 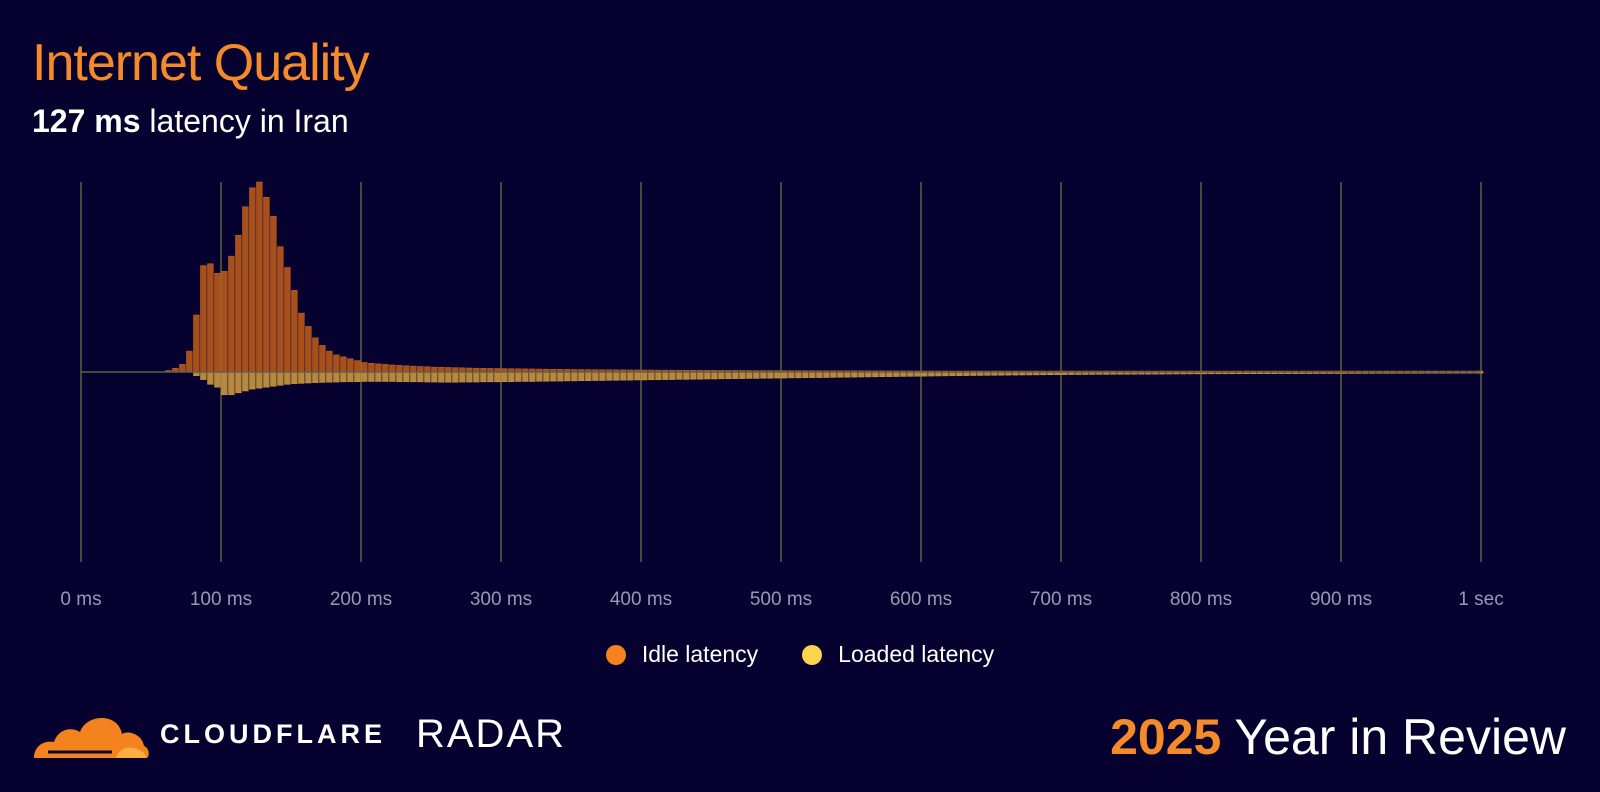 What do you see at coordinates (681, 654) in the screenshot?
I see `legend-item-idle: Idle latency` at bounding box center [681, 654].